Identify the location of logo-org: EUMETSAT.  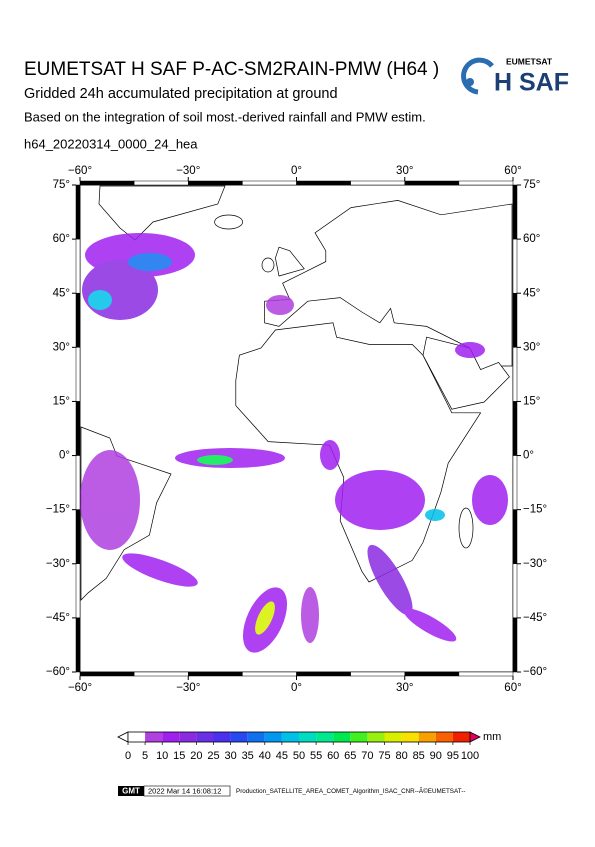
(529, 61).